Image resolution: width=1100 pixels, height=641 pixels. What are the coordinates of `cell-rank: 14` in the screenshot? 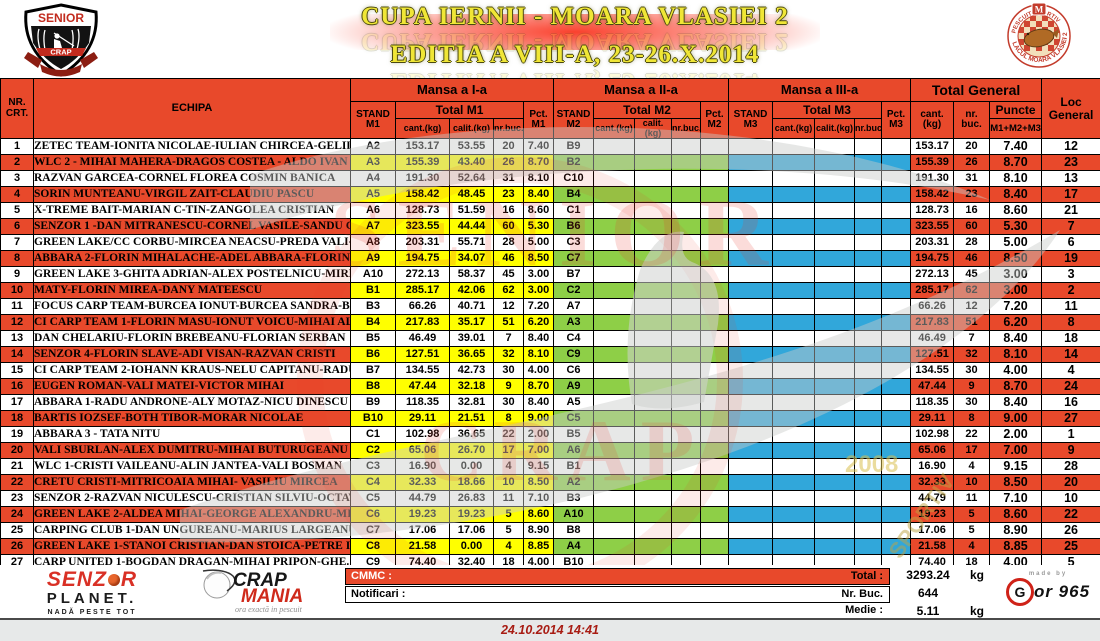 It's located at (17, 354).